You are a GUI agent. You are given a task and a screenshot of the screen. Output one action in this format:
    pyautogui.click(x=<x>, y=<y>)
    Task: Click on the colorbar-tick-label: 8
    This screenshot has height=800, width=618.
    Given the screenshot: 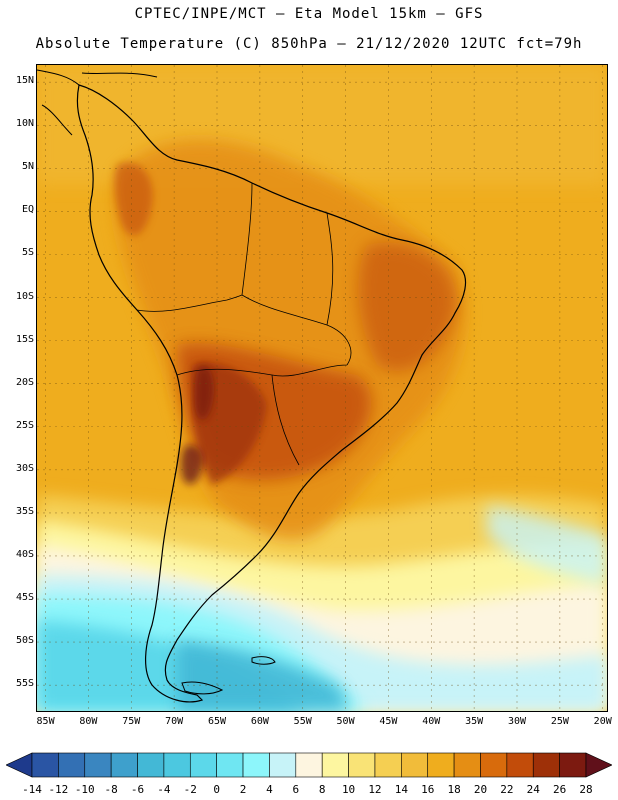 What is the action you would take?
    pyautogui.click(x=322, y=789)
    